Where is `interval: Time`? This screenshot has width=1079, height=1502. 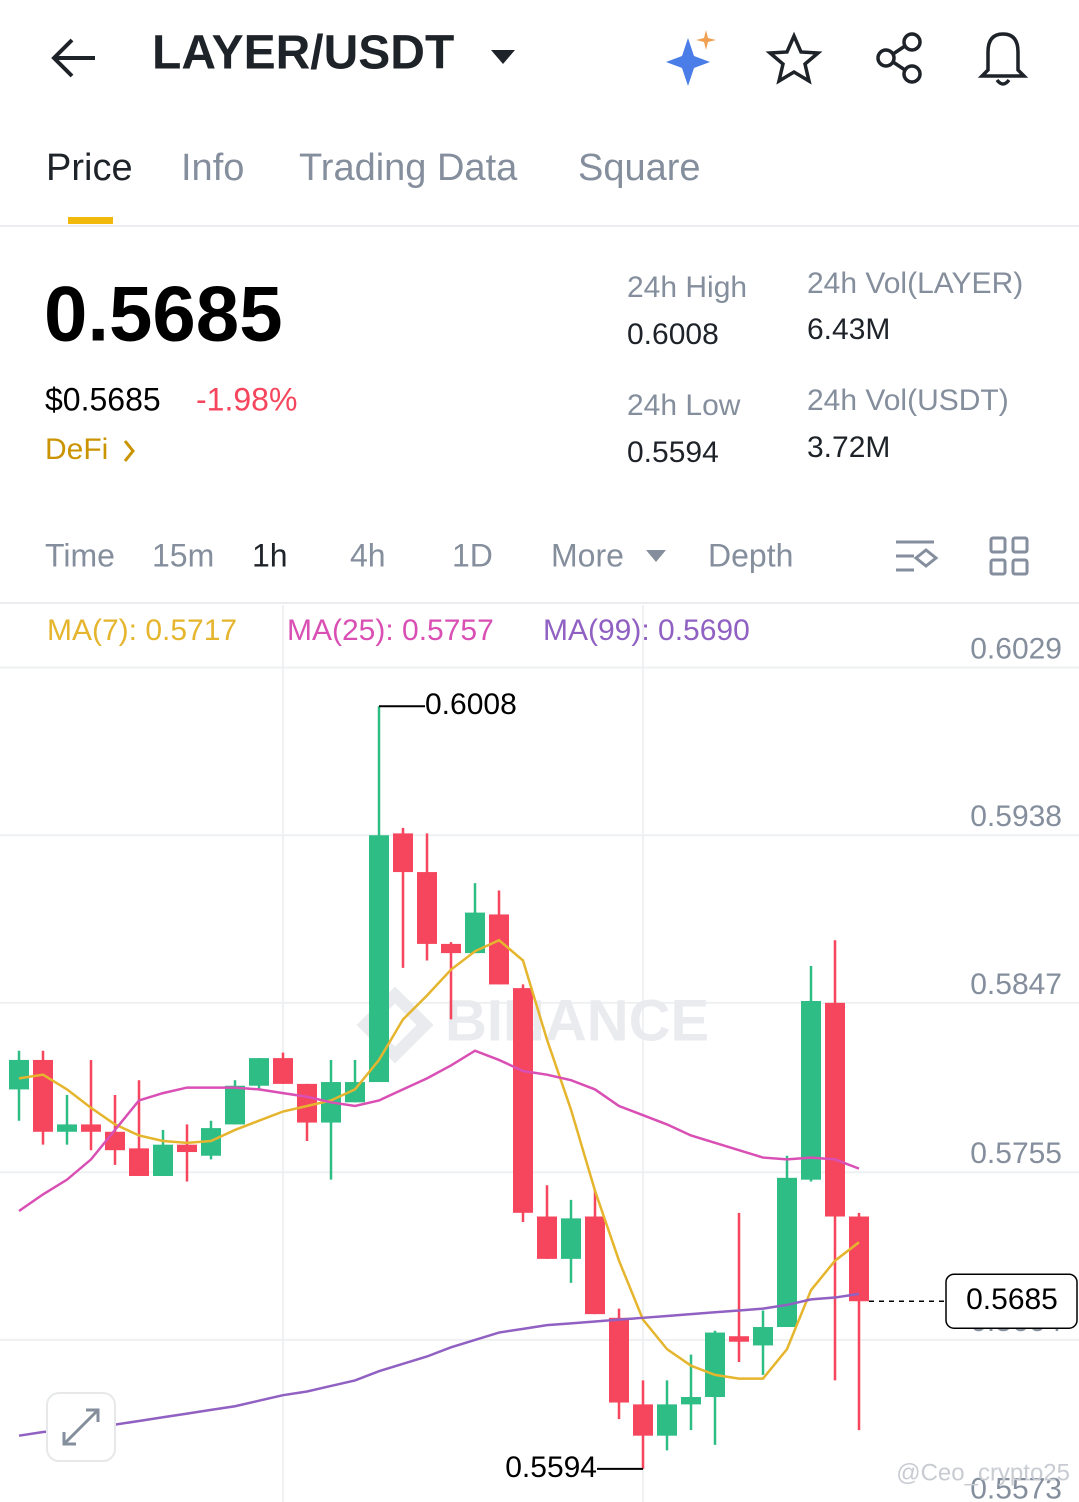
interval: Time is located at coordinates (80, 555).